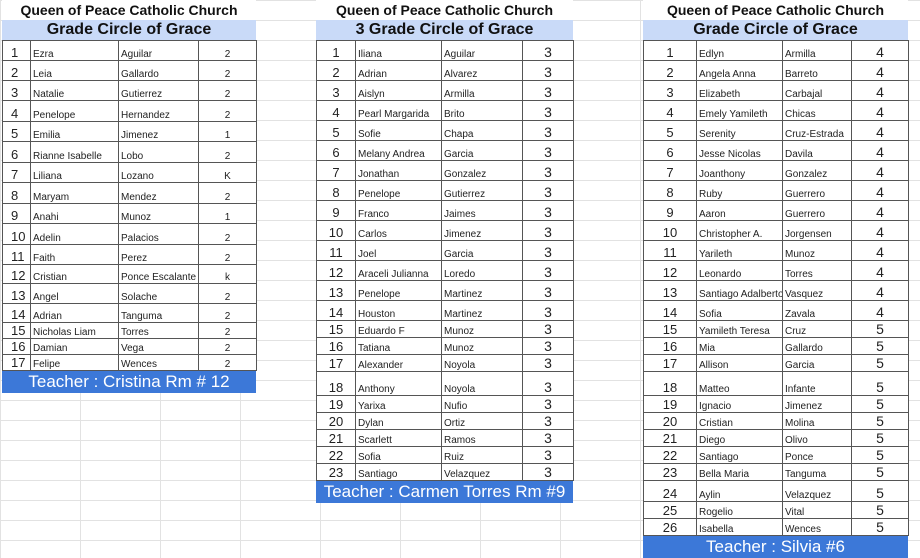  What do you see at coordinates (398, 438) in the screenshot?
I see `first-name-cell: Scarlett` at bounding box center [398, 438].